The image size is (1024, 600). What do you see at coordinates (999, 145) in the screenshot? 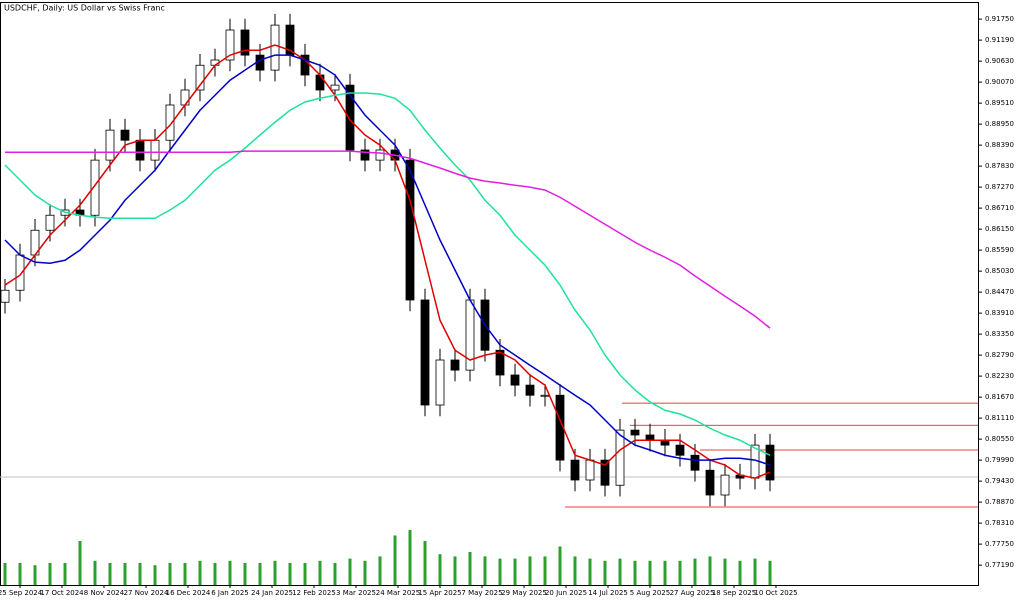
I see `y-tick-label: 0.88390` at bounding box center [999, 145].